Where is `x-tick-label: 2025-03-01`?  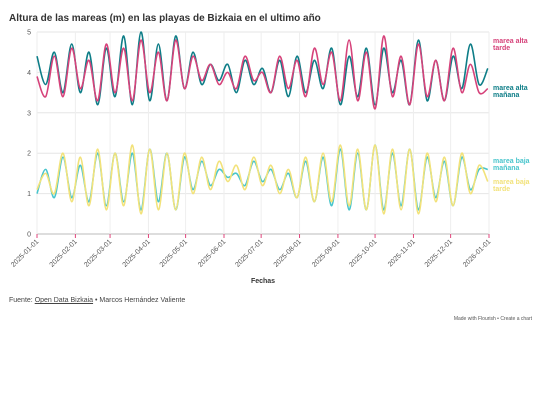
x-tick-label: 2025-03-01 is located at coordinates (98, 253).